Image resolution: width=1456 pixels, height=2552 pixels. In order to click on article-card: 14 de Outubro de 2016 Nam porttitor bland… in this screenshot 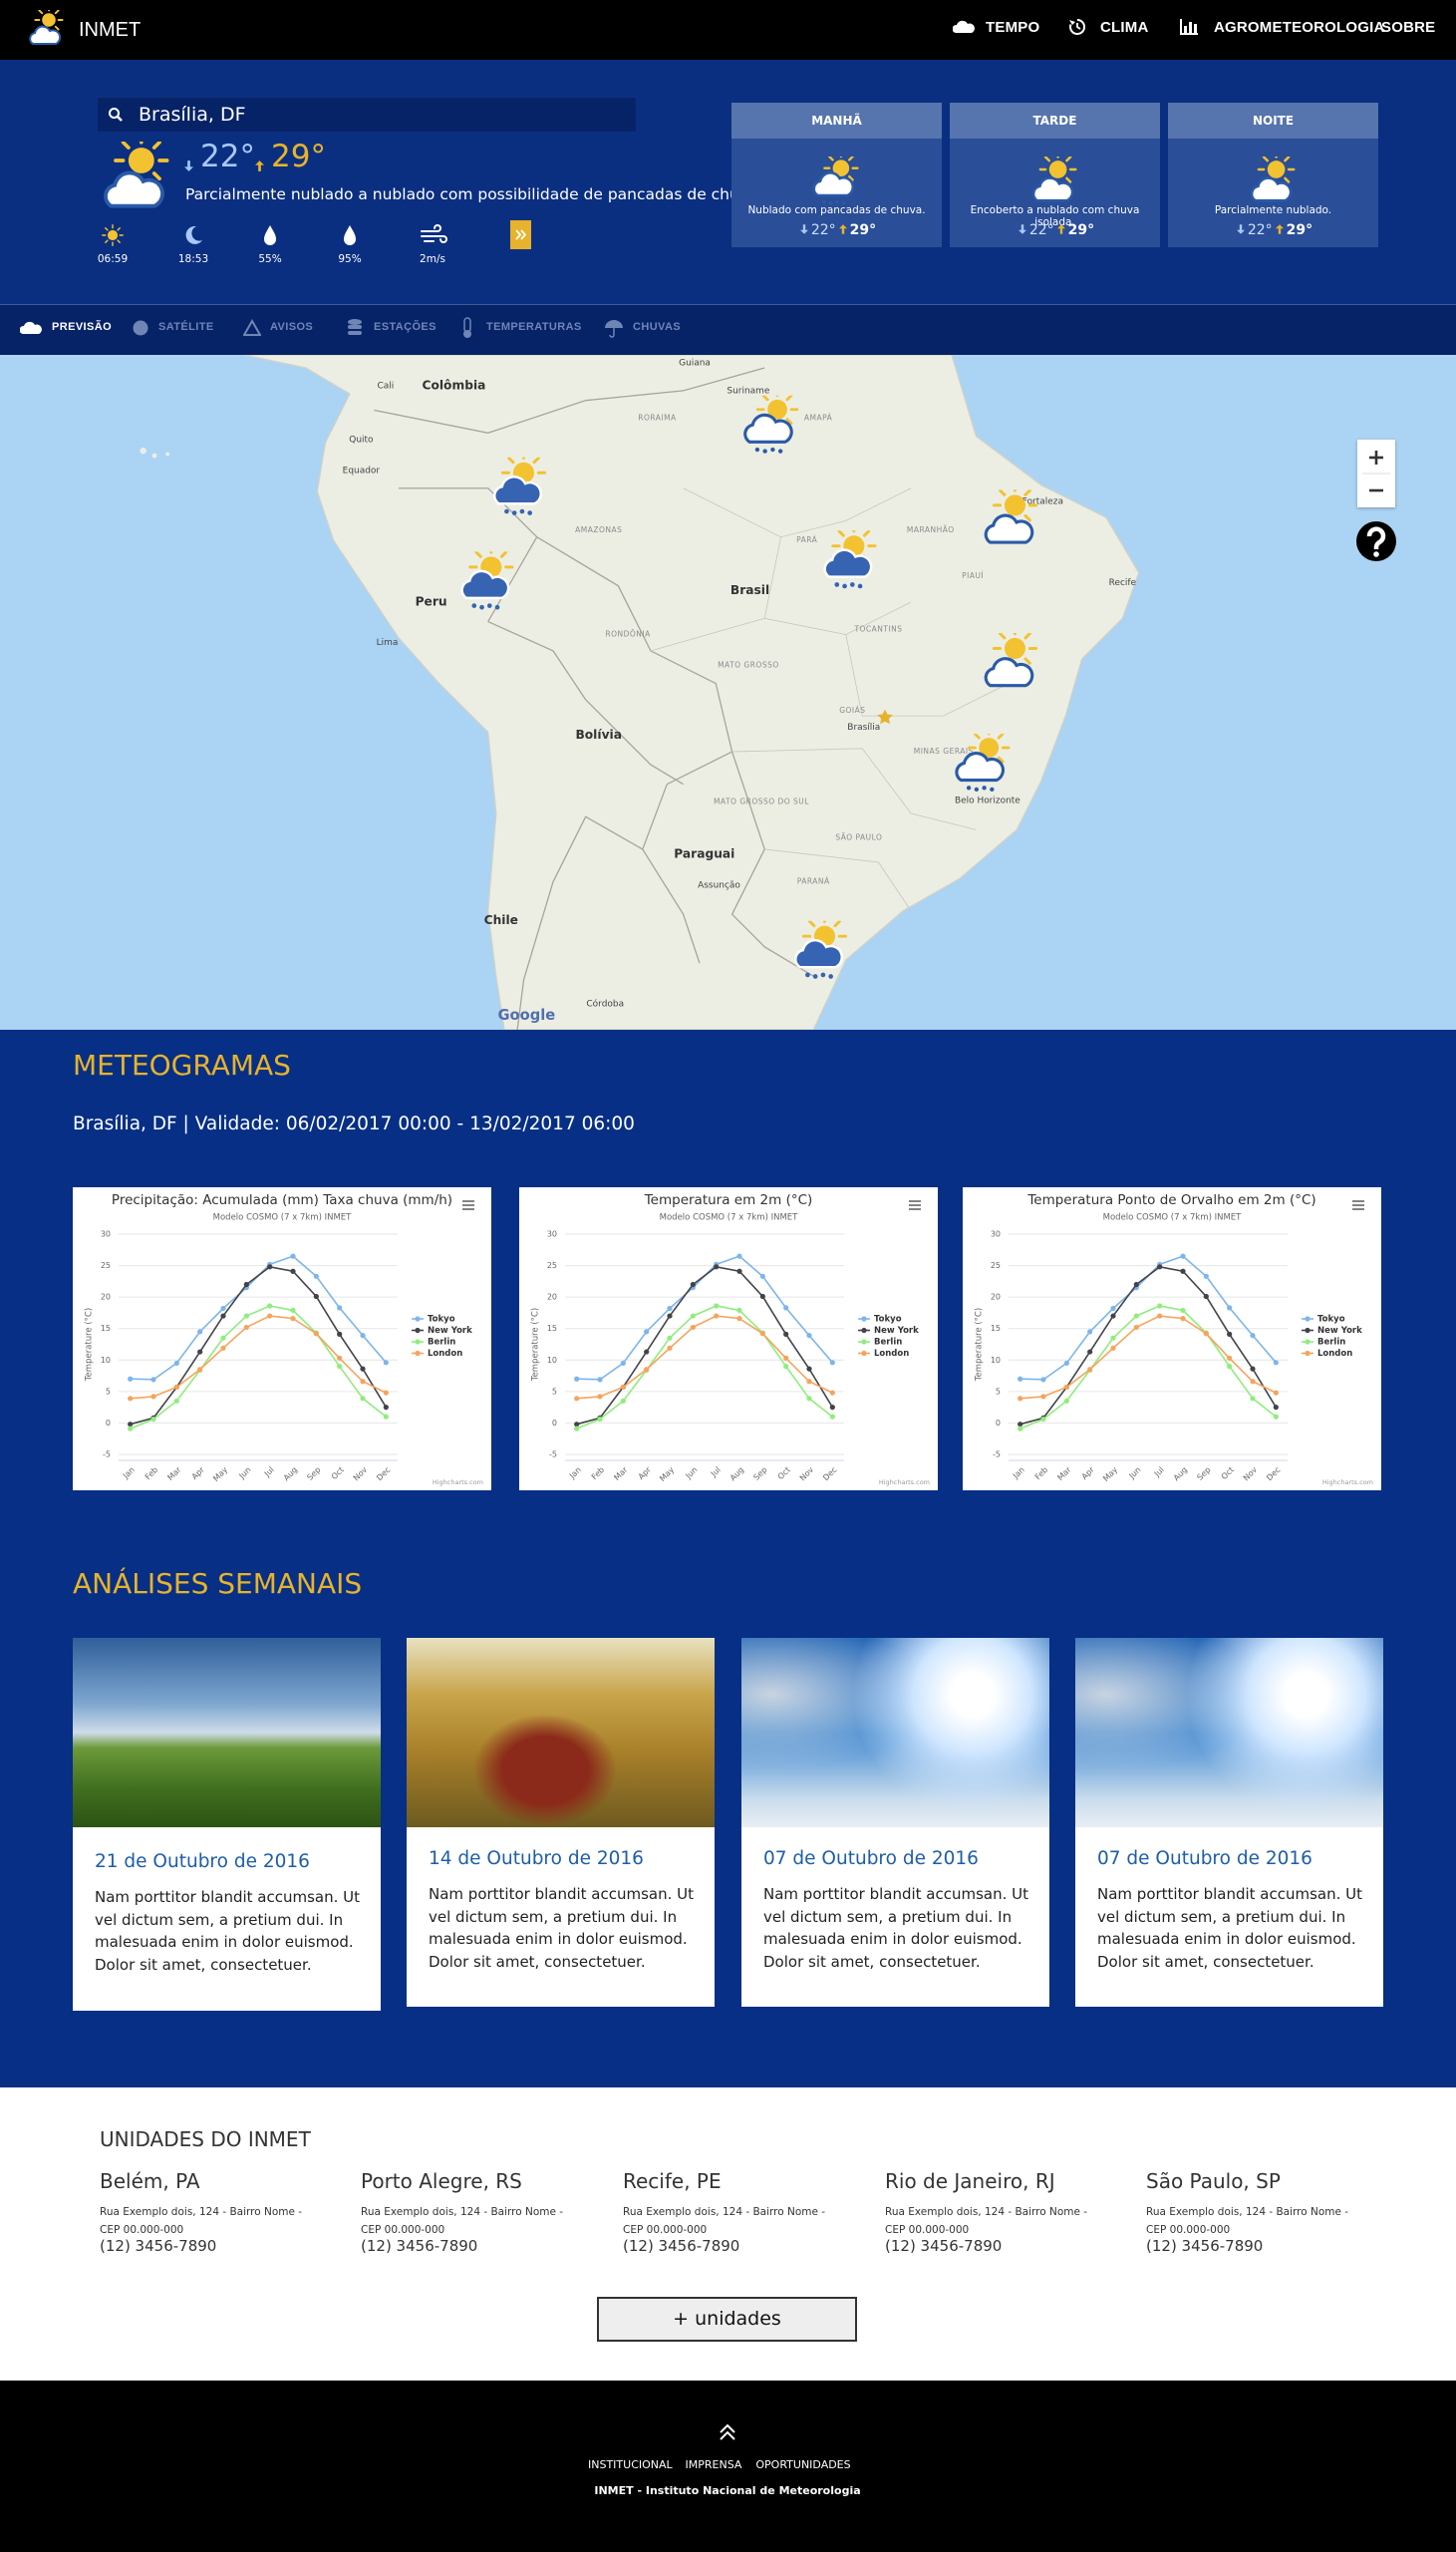, I will do `click(561, 1822)`.